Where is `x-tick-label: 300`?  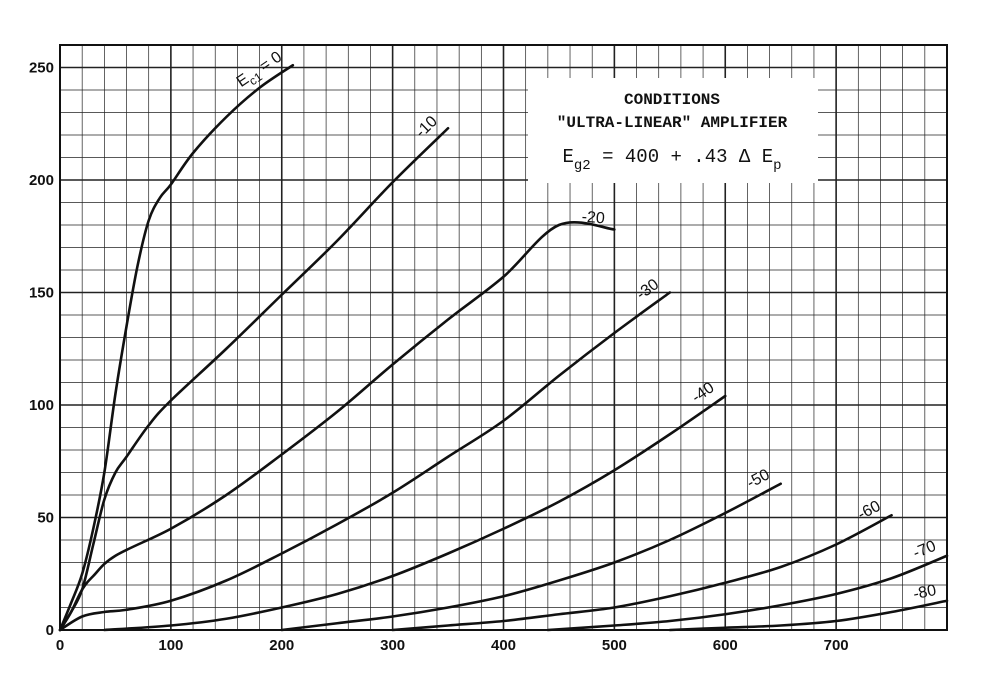 x-tick-label: 300 is located at coordinates (392, 645).